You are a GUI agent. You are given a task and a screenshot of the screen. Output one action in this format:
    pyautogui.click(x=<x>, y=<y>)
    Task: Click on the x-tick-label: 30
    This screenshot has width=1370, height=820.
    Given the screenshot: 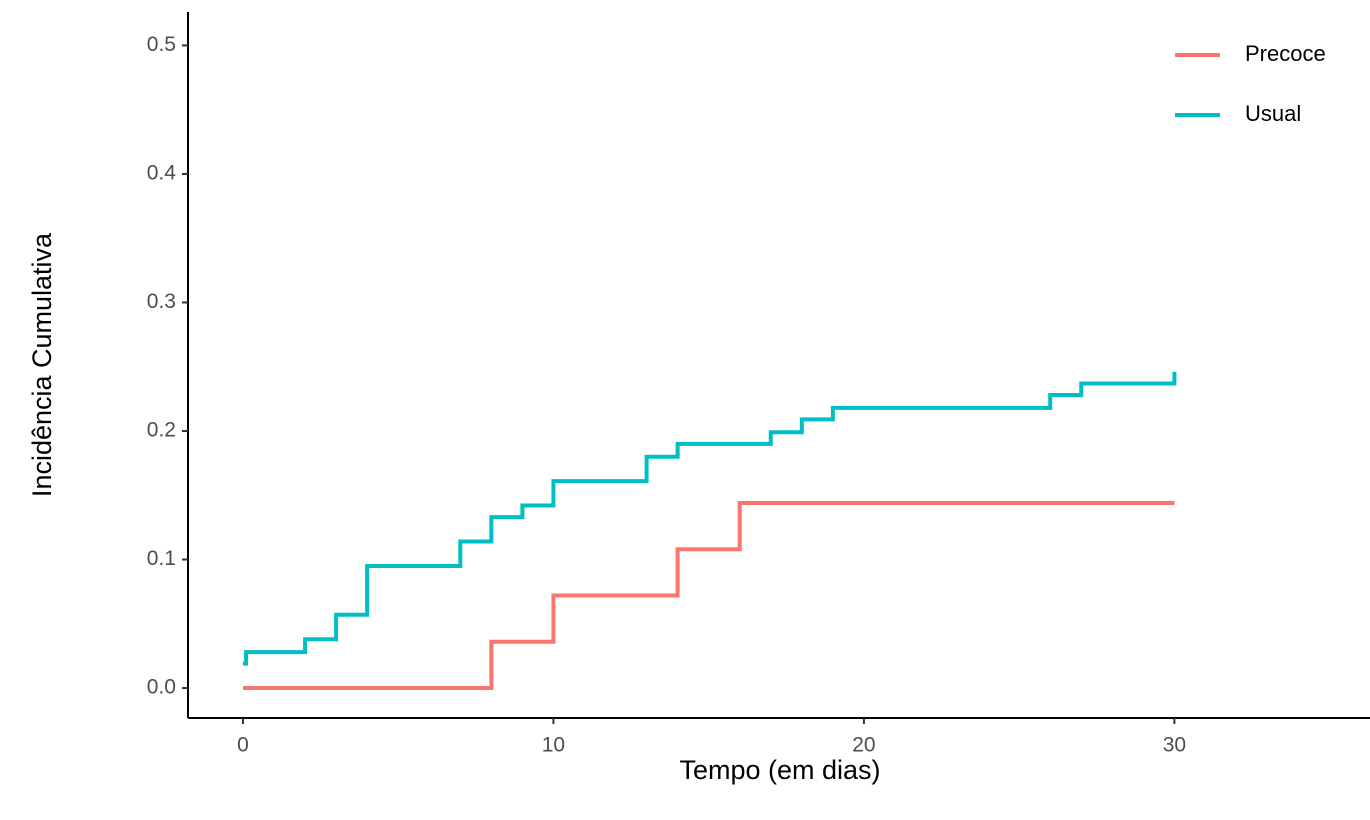 What is the action you would take?
    pyautogui.click(x=1174, y=745)
    